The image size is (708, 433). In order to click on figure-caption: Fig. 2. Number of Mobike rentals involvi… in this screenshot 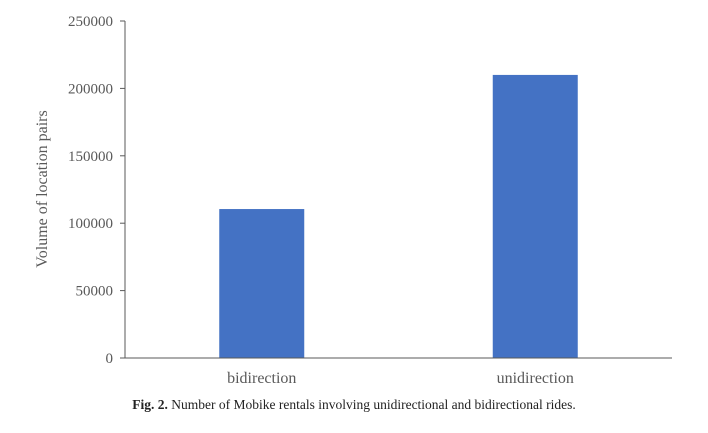, I will do `click(354, 405)`.